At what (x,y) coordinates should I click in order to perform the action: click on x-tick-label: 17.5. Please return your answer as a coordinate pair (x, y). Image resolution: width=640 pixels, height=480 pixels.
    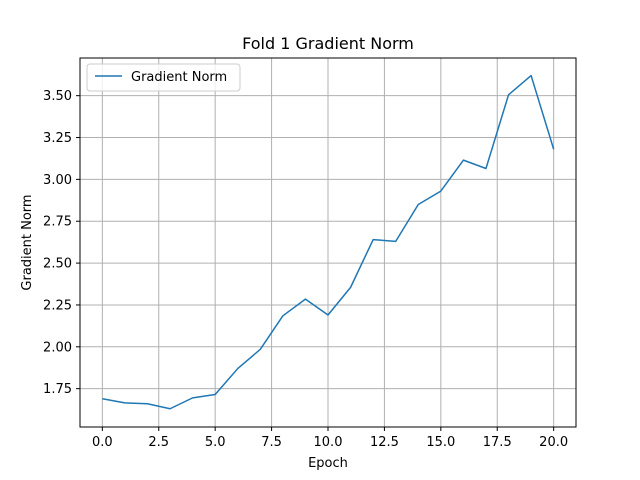
    Looking at the image, I should click on (497, 442).